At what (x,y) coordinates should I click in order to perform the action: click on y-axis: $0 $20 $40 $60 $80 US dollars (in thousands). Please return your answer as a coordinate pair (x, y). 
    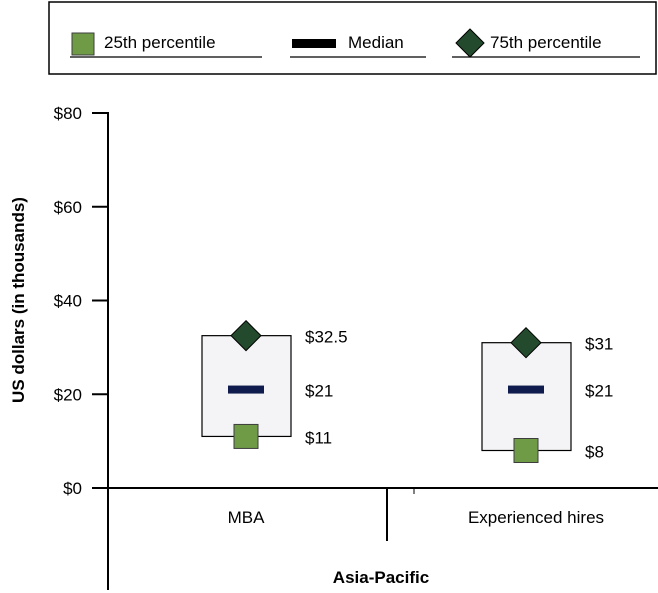
    Looking at the image, I should click on (59, 347).